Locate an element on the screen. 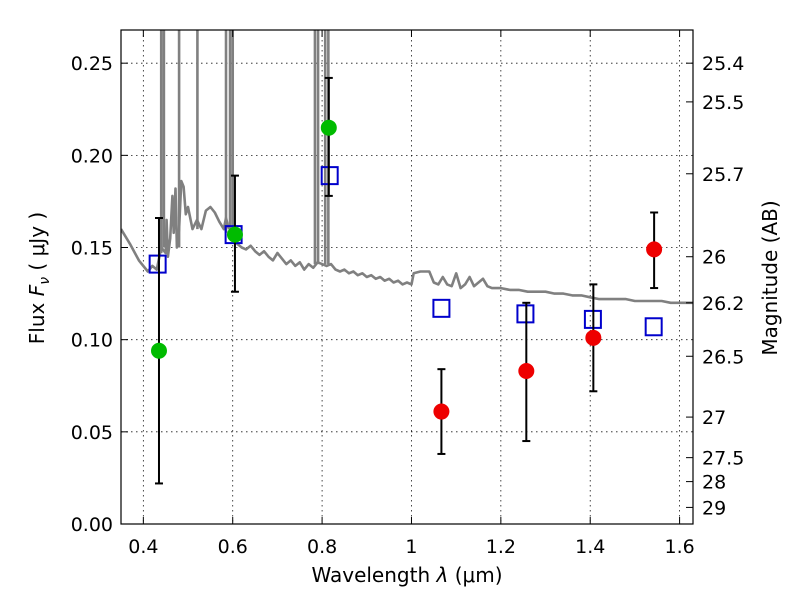  y-tick-label: 0.15 is located at coordinates (92, 249).